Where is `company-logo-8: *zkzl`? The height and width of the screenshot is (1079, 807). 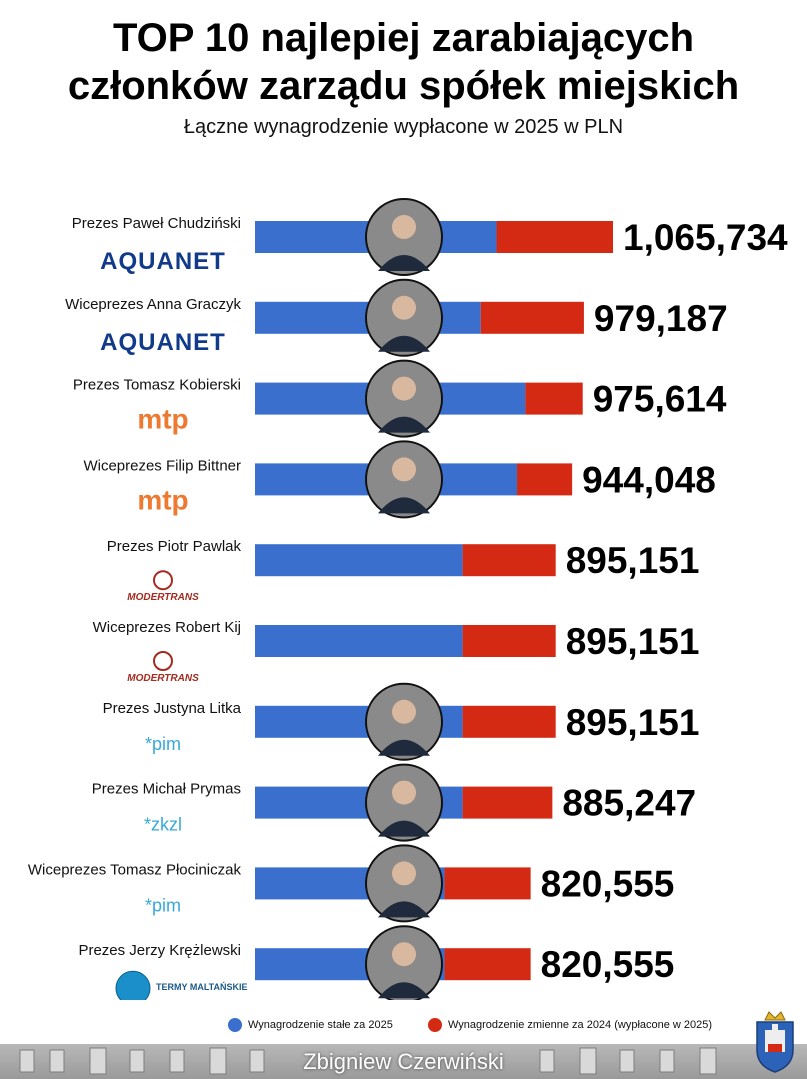
company-logo-8: *zkzl is located at coordinates (163, 825).